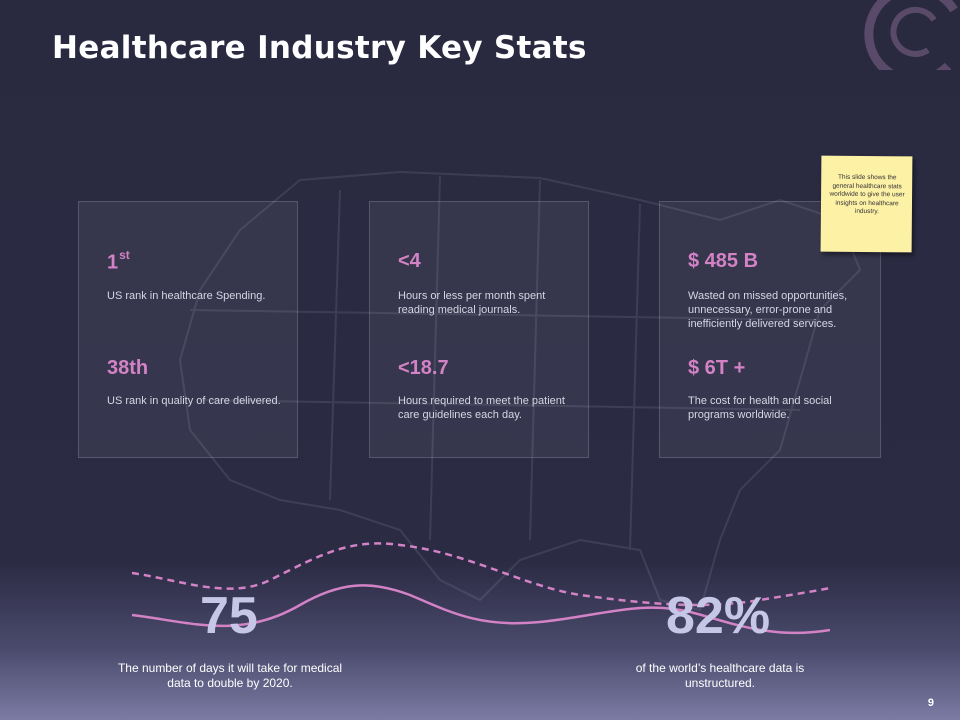 The height and width of the screenshot is (720, 960). What do you see at coordinates (717, 368) in the screenshot?
I see `stat-worldwide-cost: $ 6T +` at bounding box center [717, 368].